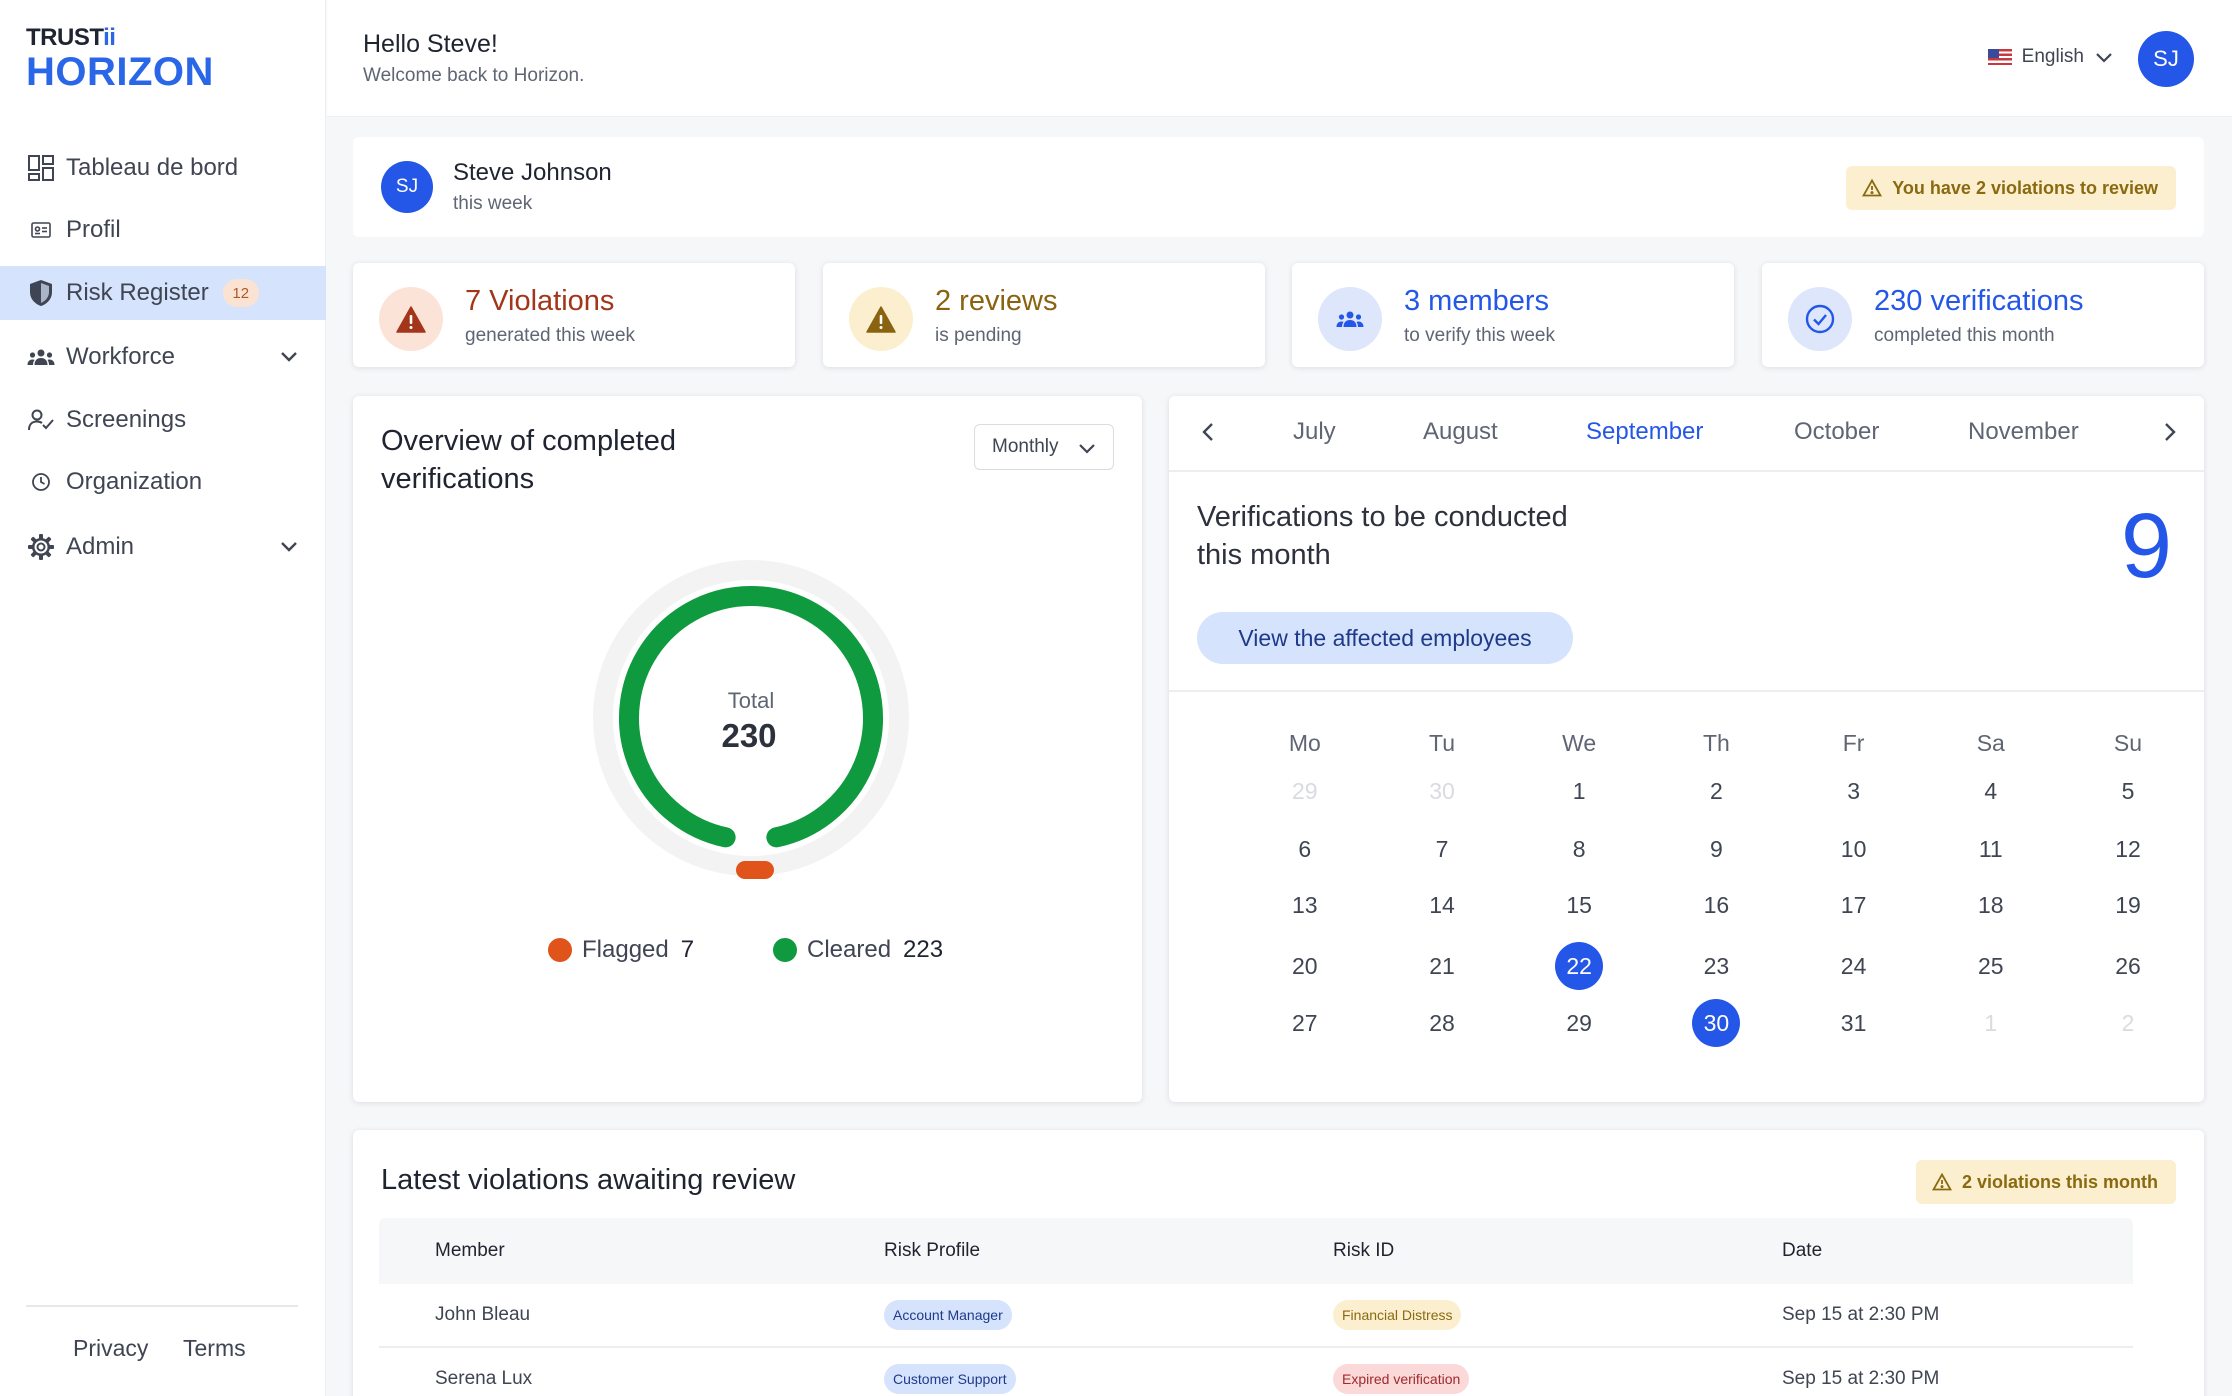 This screenshot has height=1396, width=2232. Describe the element at coordinates (996, 301) in the screenshot. I see `stat-title: 2 reviews` at that location.